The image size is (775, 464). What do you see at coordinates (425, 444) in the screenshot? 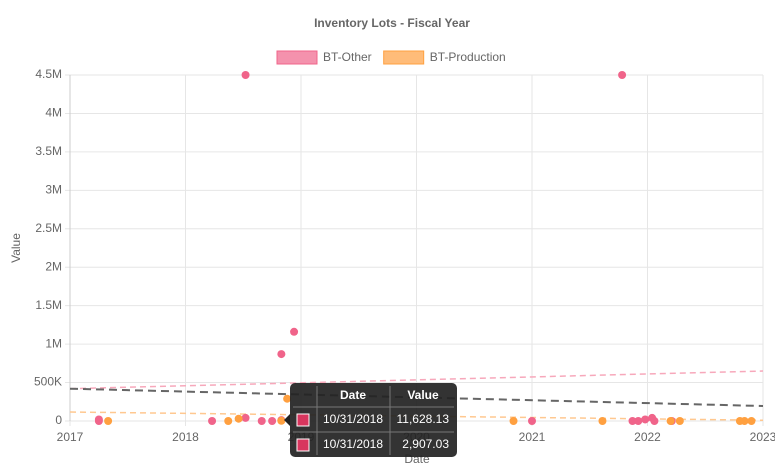
I see `tooltip-value: 2,907.03` at bounding box center [425, 444].